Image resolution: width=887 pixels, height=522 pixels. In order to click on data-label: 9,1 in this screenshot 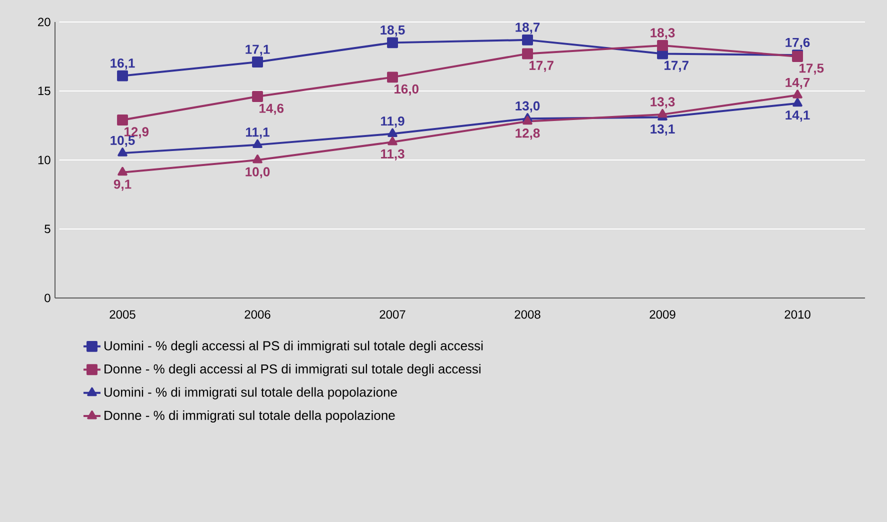, I will do `click(123, 185)`.